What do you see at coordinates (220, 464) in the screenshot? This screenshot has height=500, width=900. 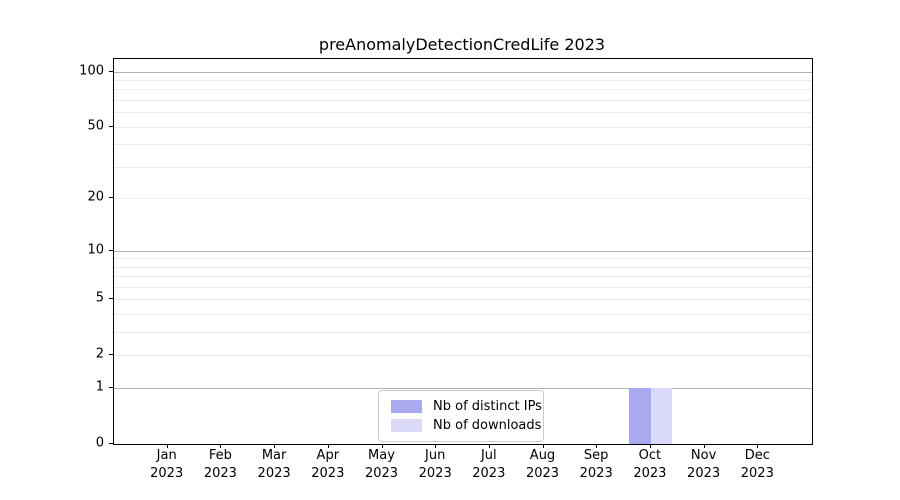 I see `x-tick-label: Feb 2023` at bounding box center [220, 464].